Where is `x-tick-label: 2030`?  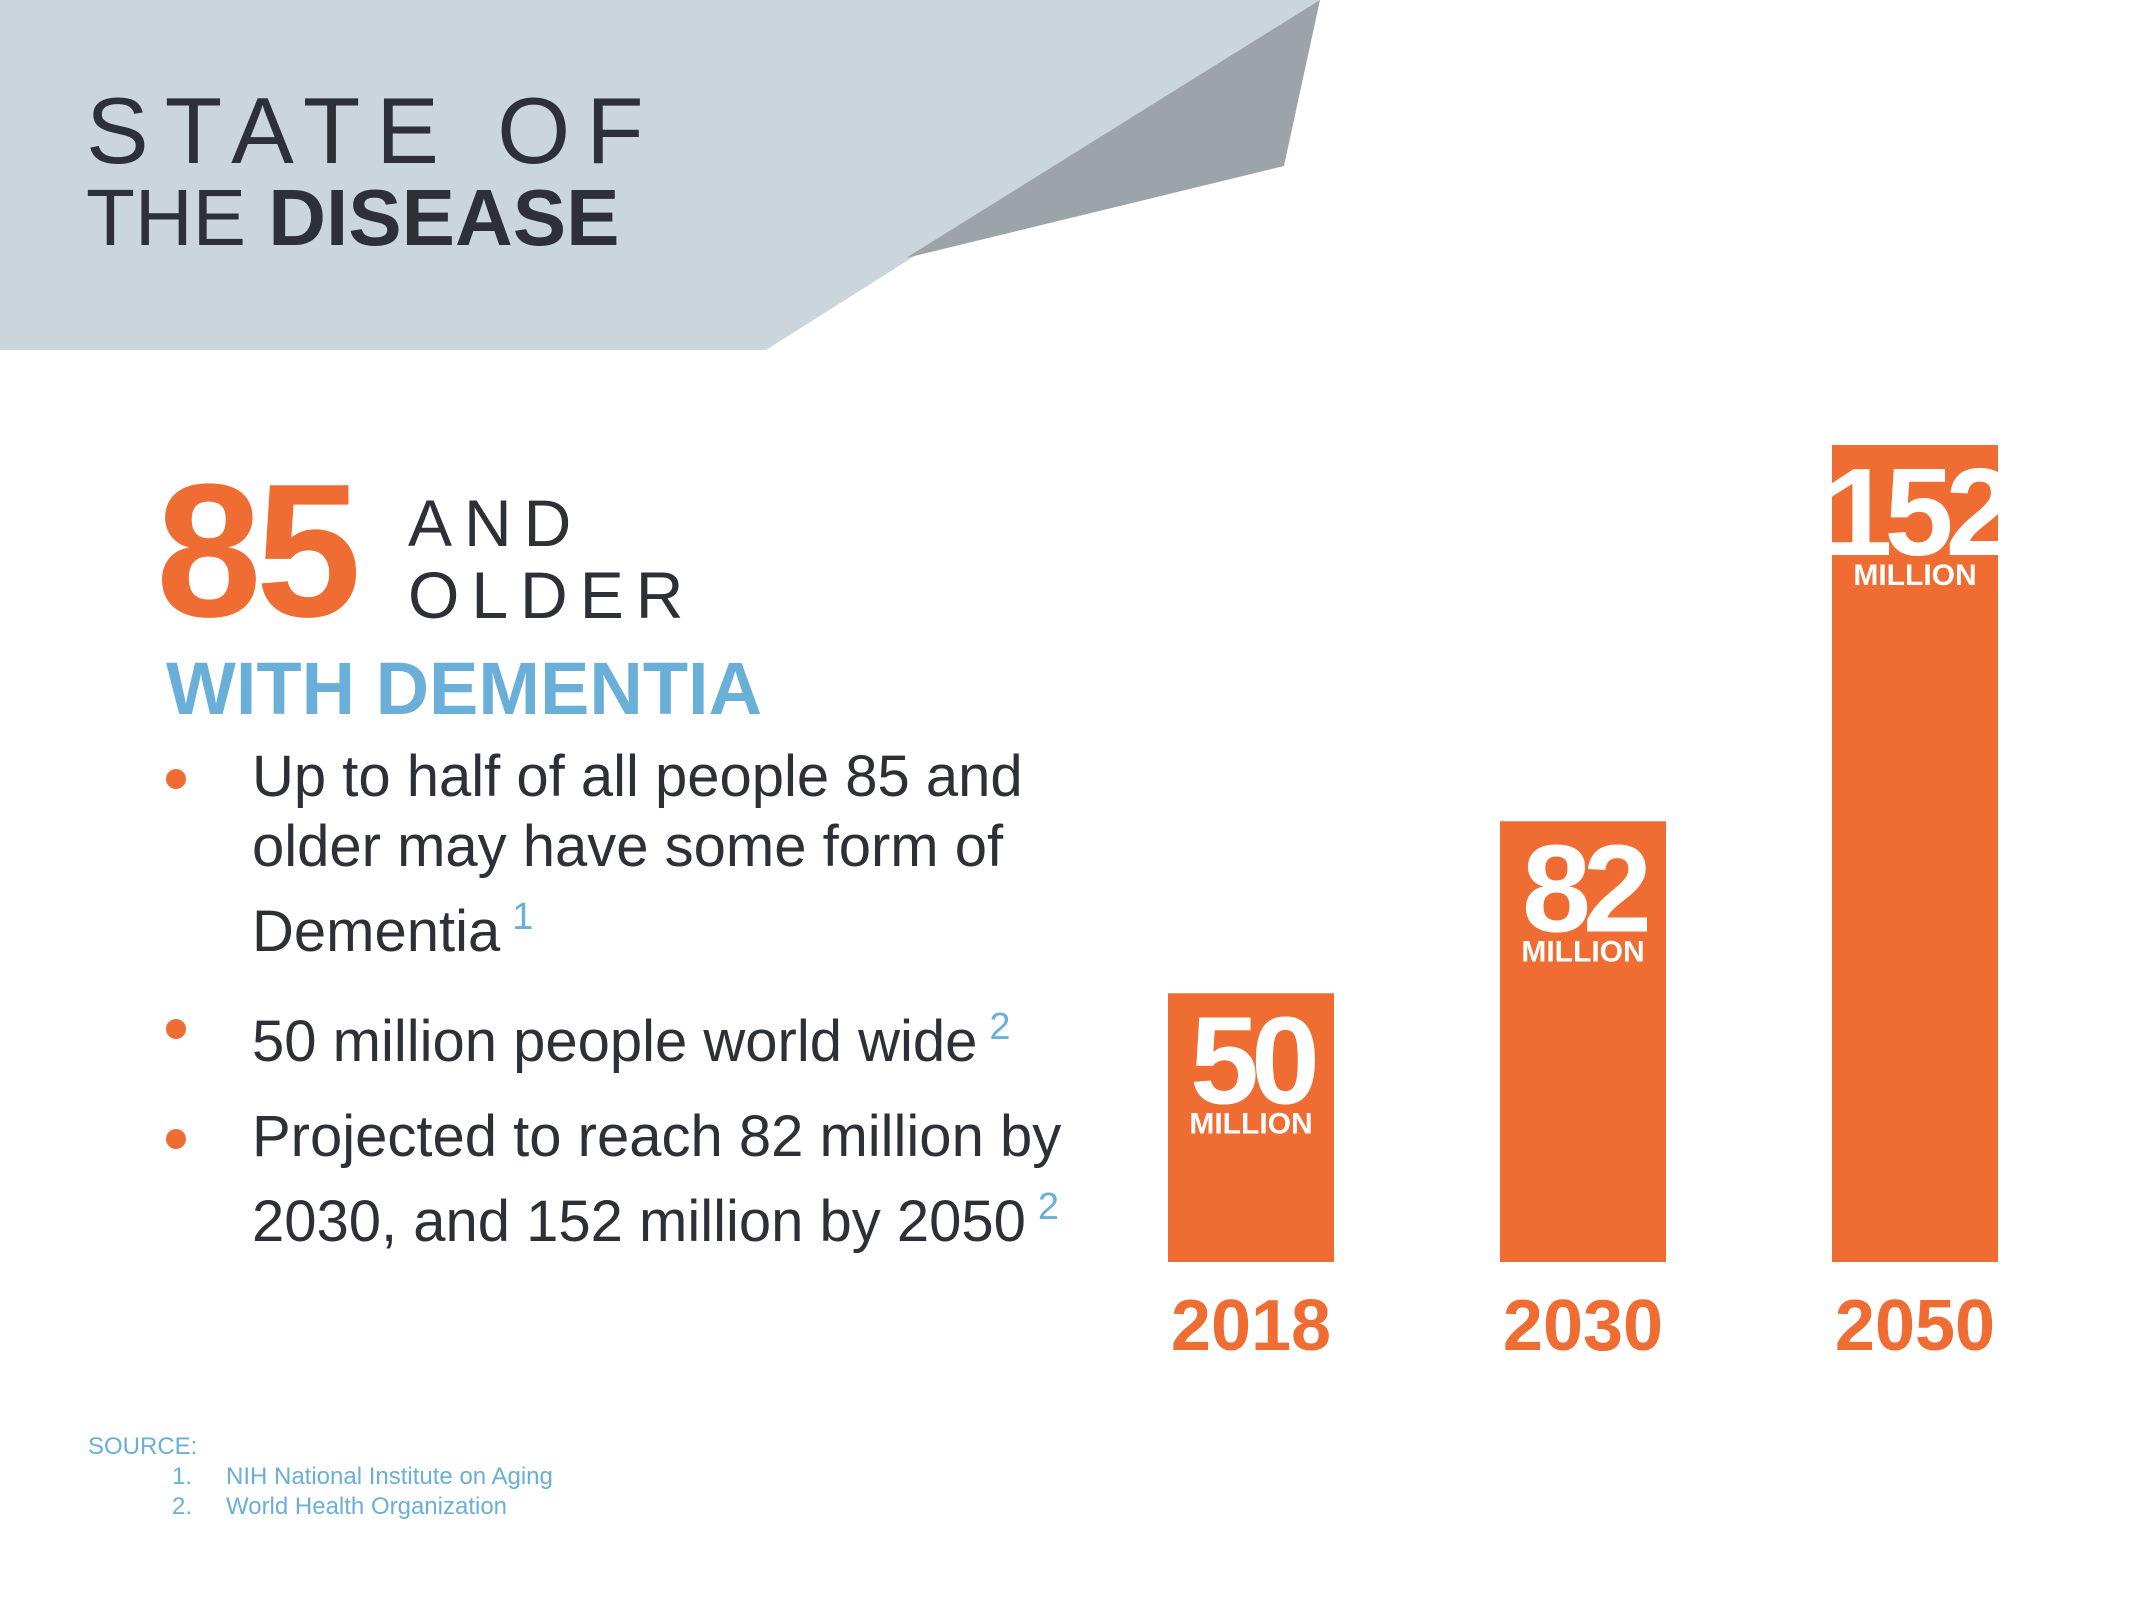 x-tick-label: 2030 is located at coordinates (1583, 1326).